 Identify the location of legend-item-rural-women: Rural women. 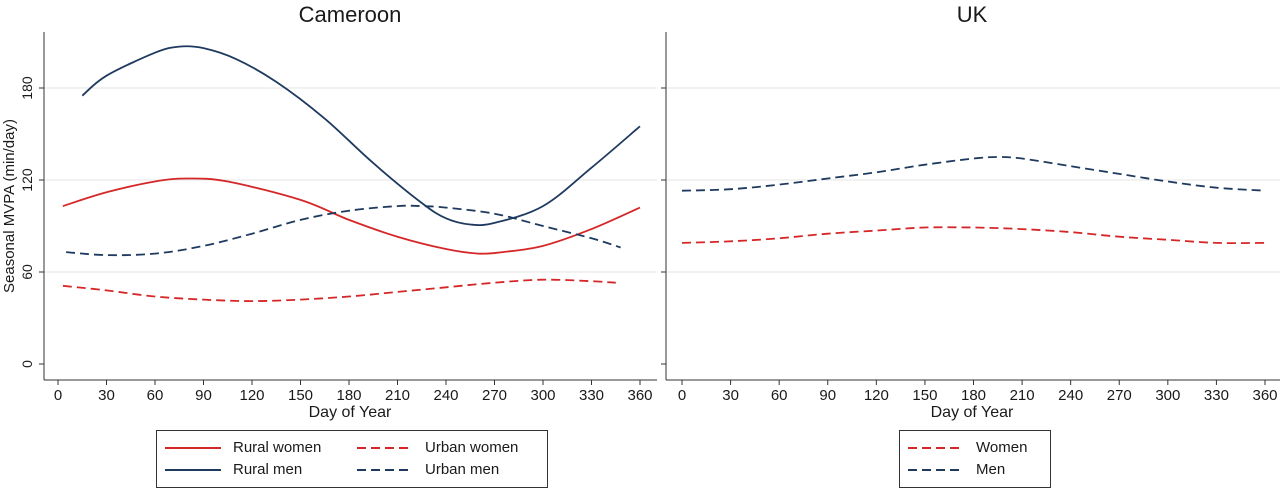
(243, 447).